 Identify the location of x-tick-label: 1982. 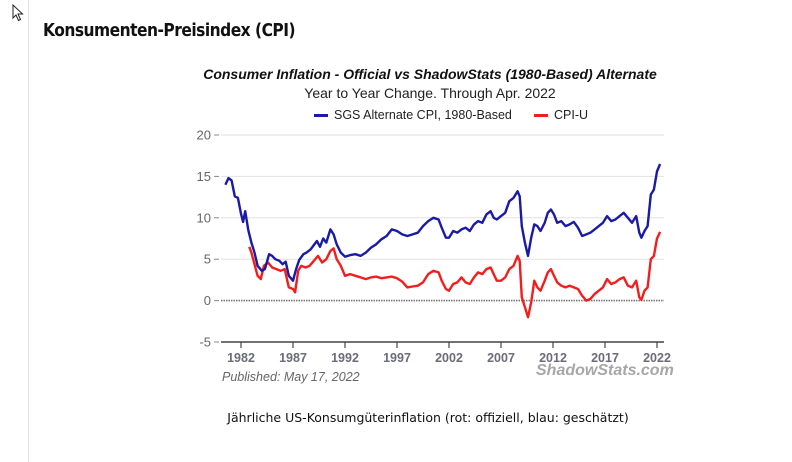
(241, 358).